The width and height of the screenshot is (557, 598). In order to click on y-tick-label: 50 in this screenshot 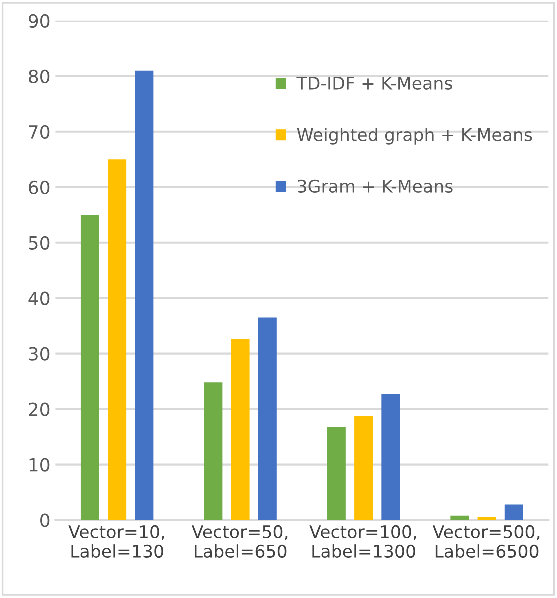, I will do `click(39, 243)`.